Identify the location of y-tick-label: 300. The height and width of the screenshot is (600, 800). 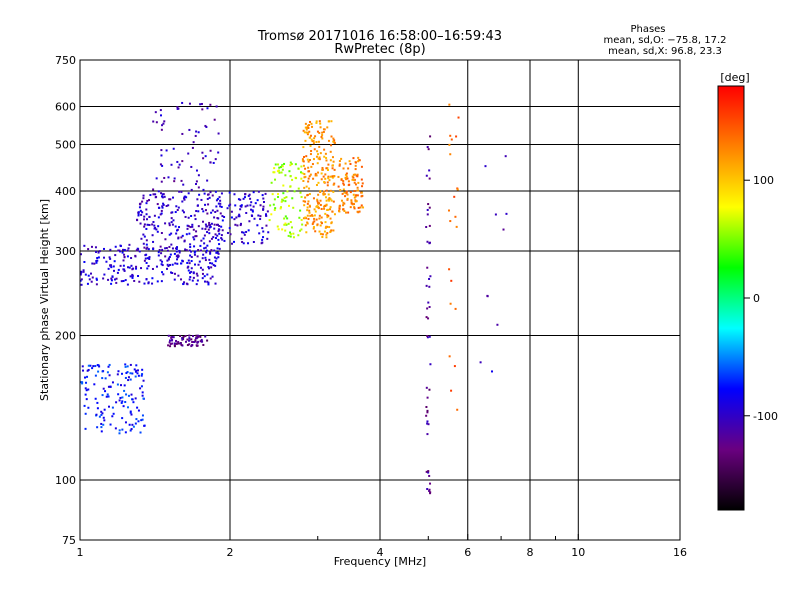
(65, 251).